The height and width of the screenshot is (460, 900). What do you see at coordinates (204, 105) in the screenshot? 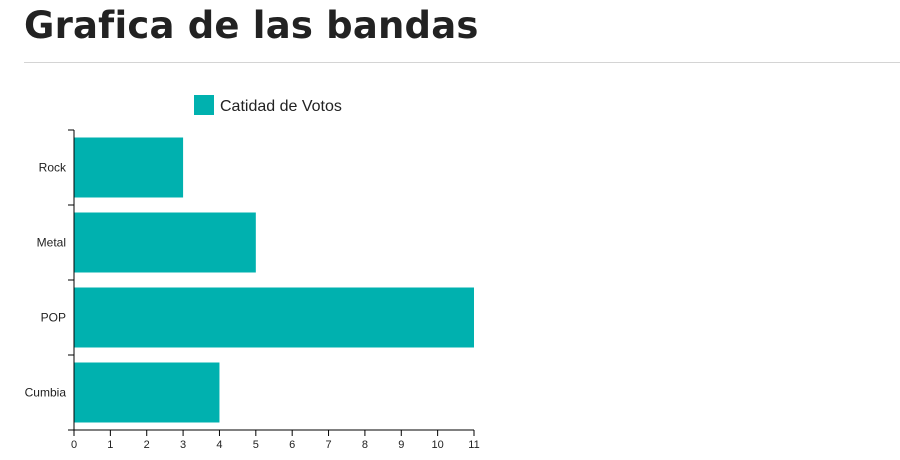
I see `legend-swatch` at bounding box center [204, 105].